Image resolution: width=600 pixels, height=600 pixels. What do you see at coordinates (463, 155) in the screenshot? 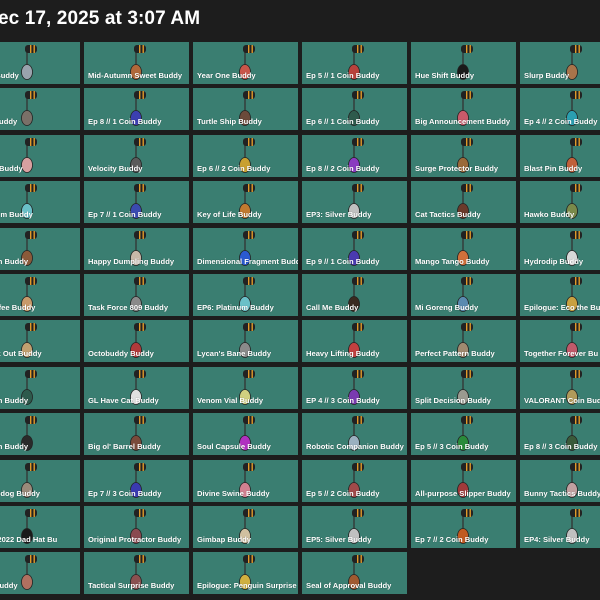
I see `buddy-tile: Surge Protector Buddy` at bounding box center [463, 155].